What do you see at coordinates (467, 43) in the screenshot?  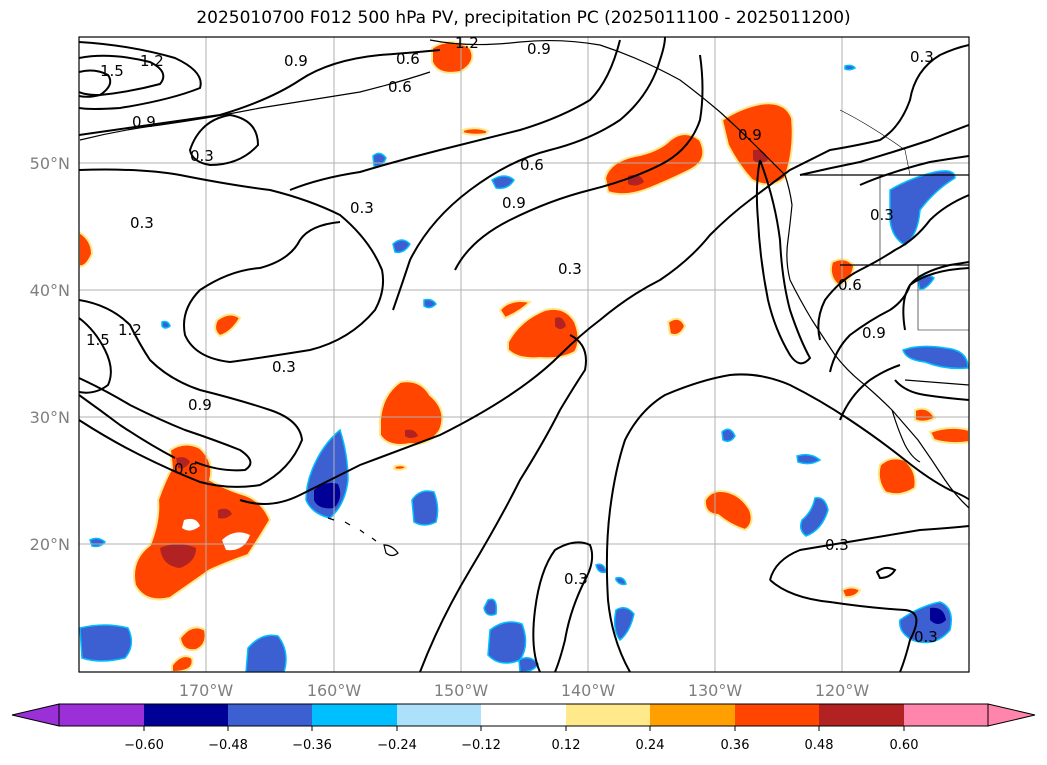 I see `contour-label: 1.2` at bounding box center [467, 43].